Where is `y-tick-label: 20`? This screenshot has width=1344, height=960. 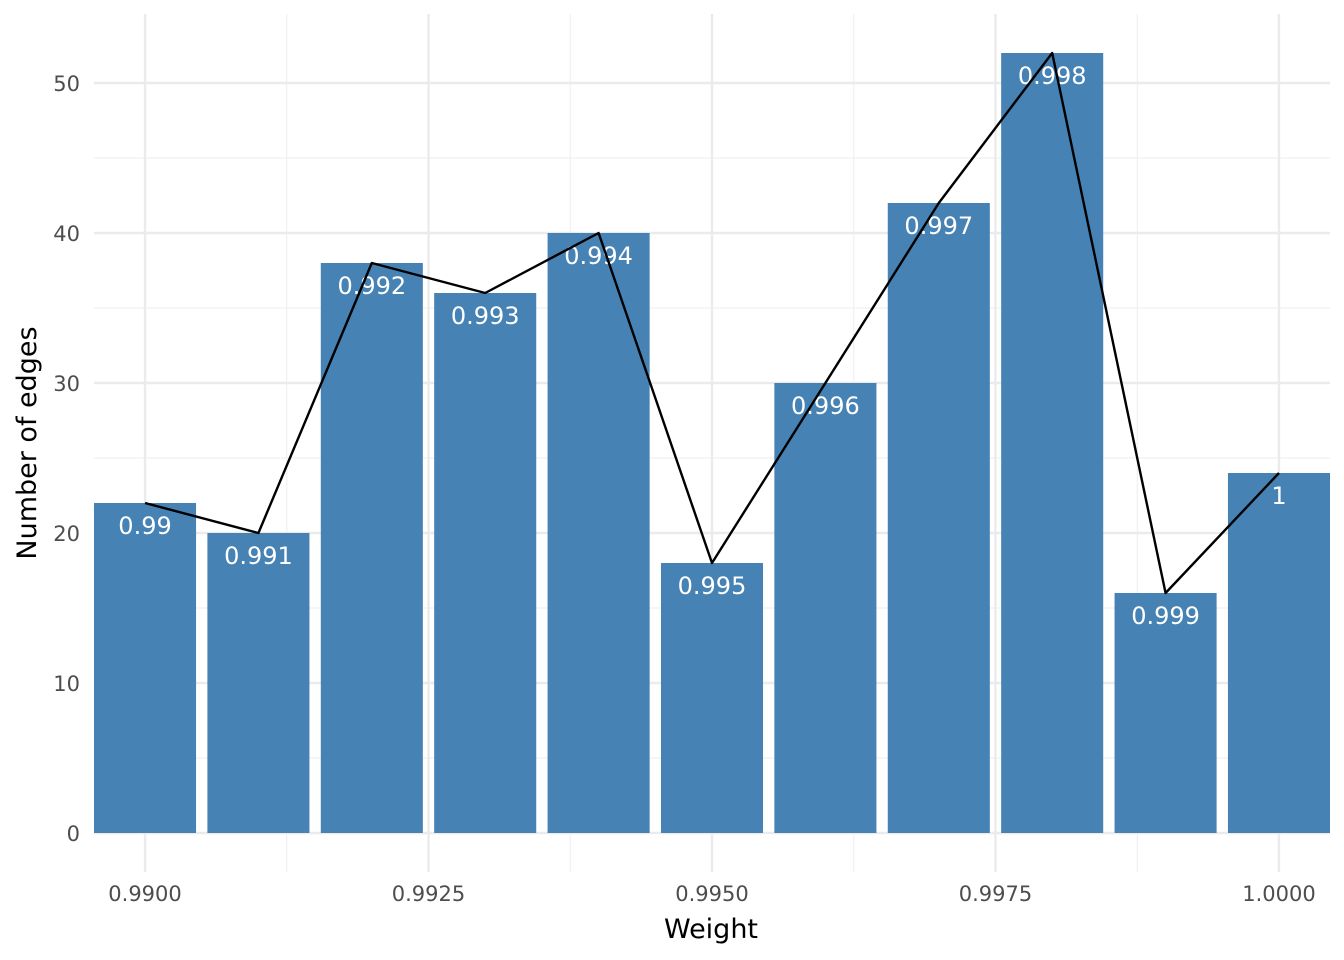
y-tick-label: 20 is located at coordinates (66, 534).